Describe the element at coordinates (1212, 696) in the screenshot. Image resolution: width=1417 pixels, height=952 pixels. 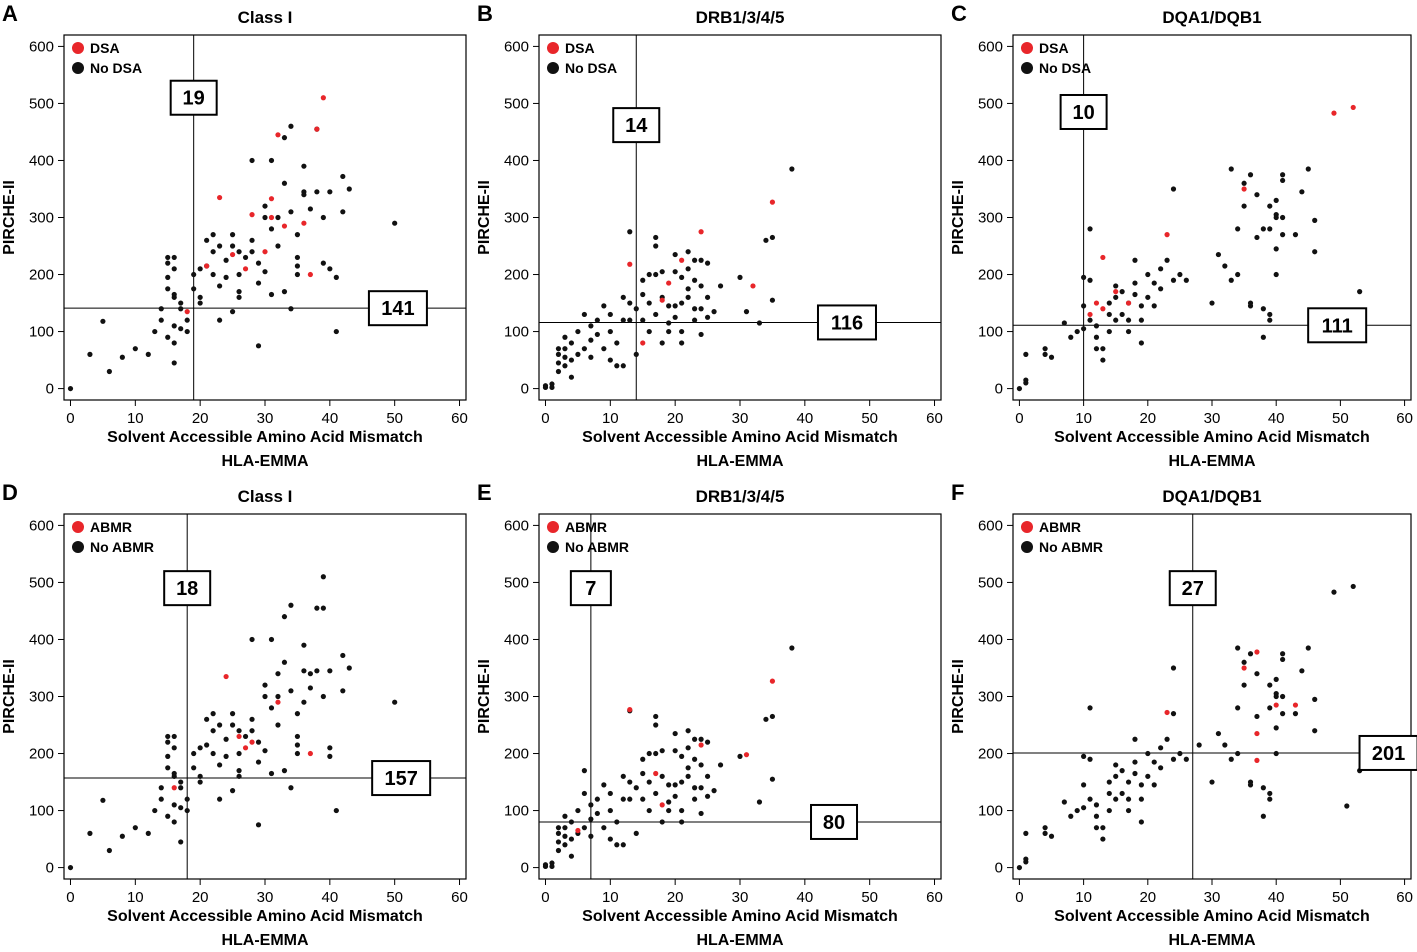
I see `plot-frame` at that location.